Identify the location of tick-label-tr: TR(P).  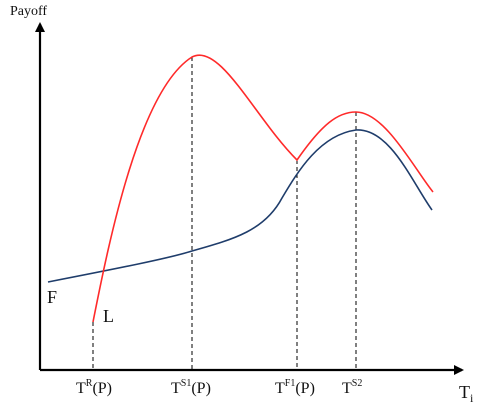
(94, 387).